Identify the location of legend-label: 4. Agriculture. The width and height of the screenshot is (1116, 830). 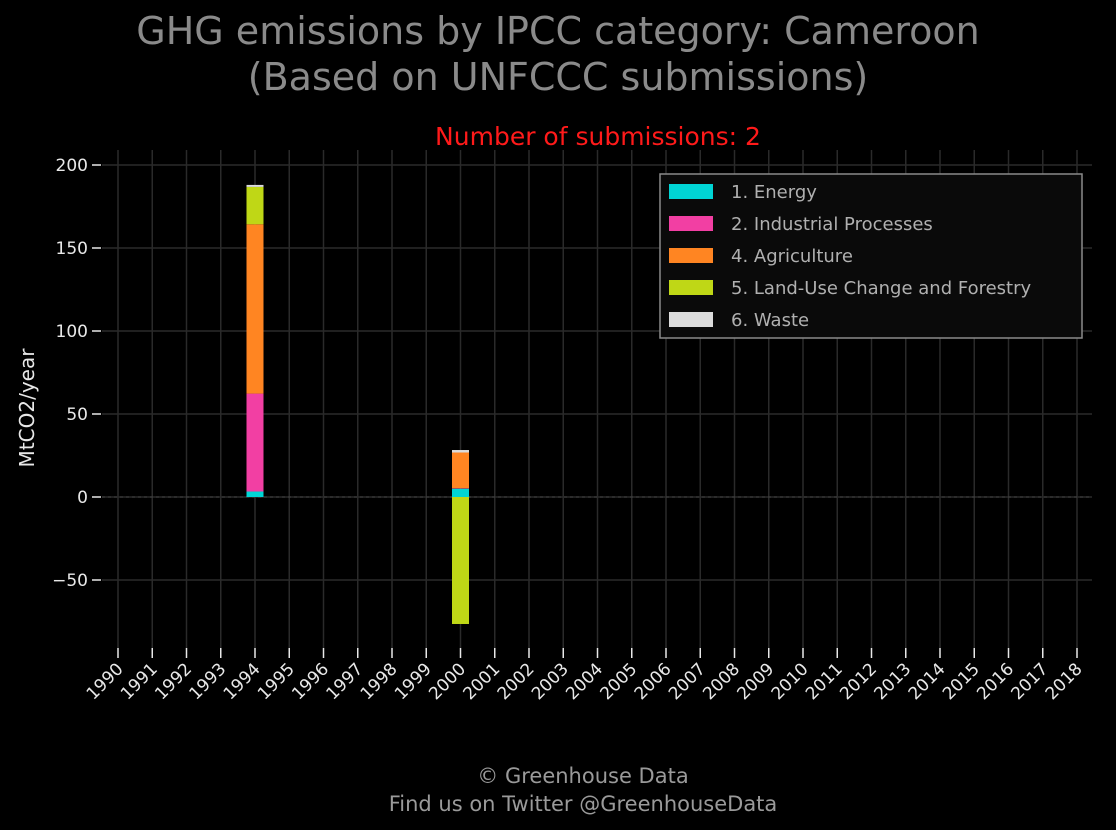
(792, 256).